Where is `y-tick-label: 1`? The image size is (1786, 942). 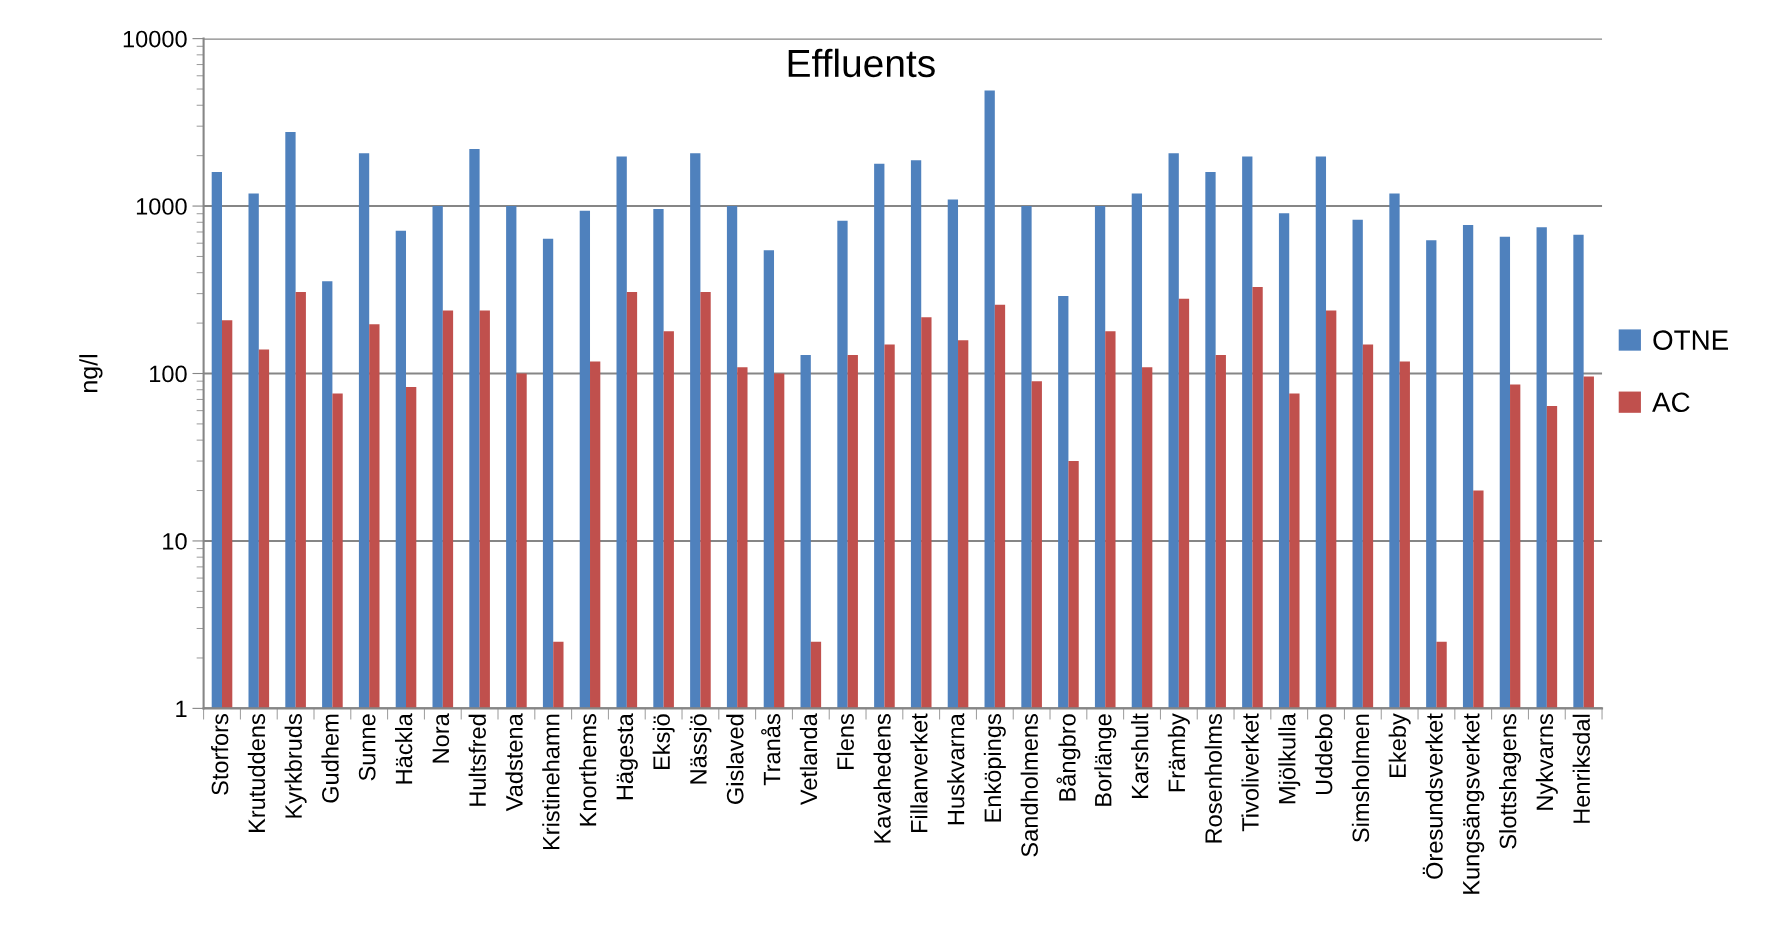 y-tick-label: 1 is located at coordinates (181, 708).